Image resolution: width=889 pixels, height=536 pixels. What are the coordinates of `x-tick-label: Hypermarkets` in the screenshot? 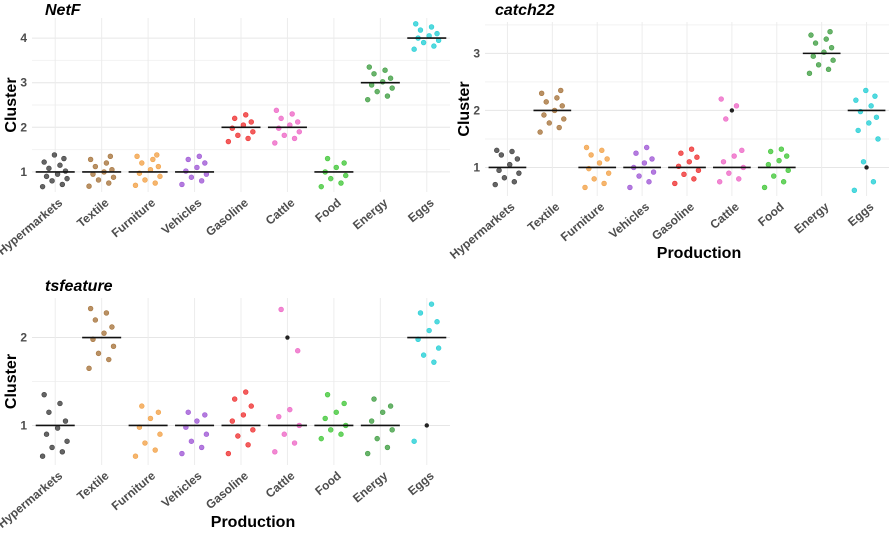 It's located at (482, 230).